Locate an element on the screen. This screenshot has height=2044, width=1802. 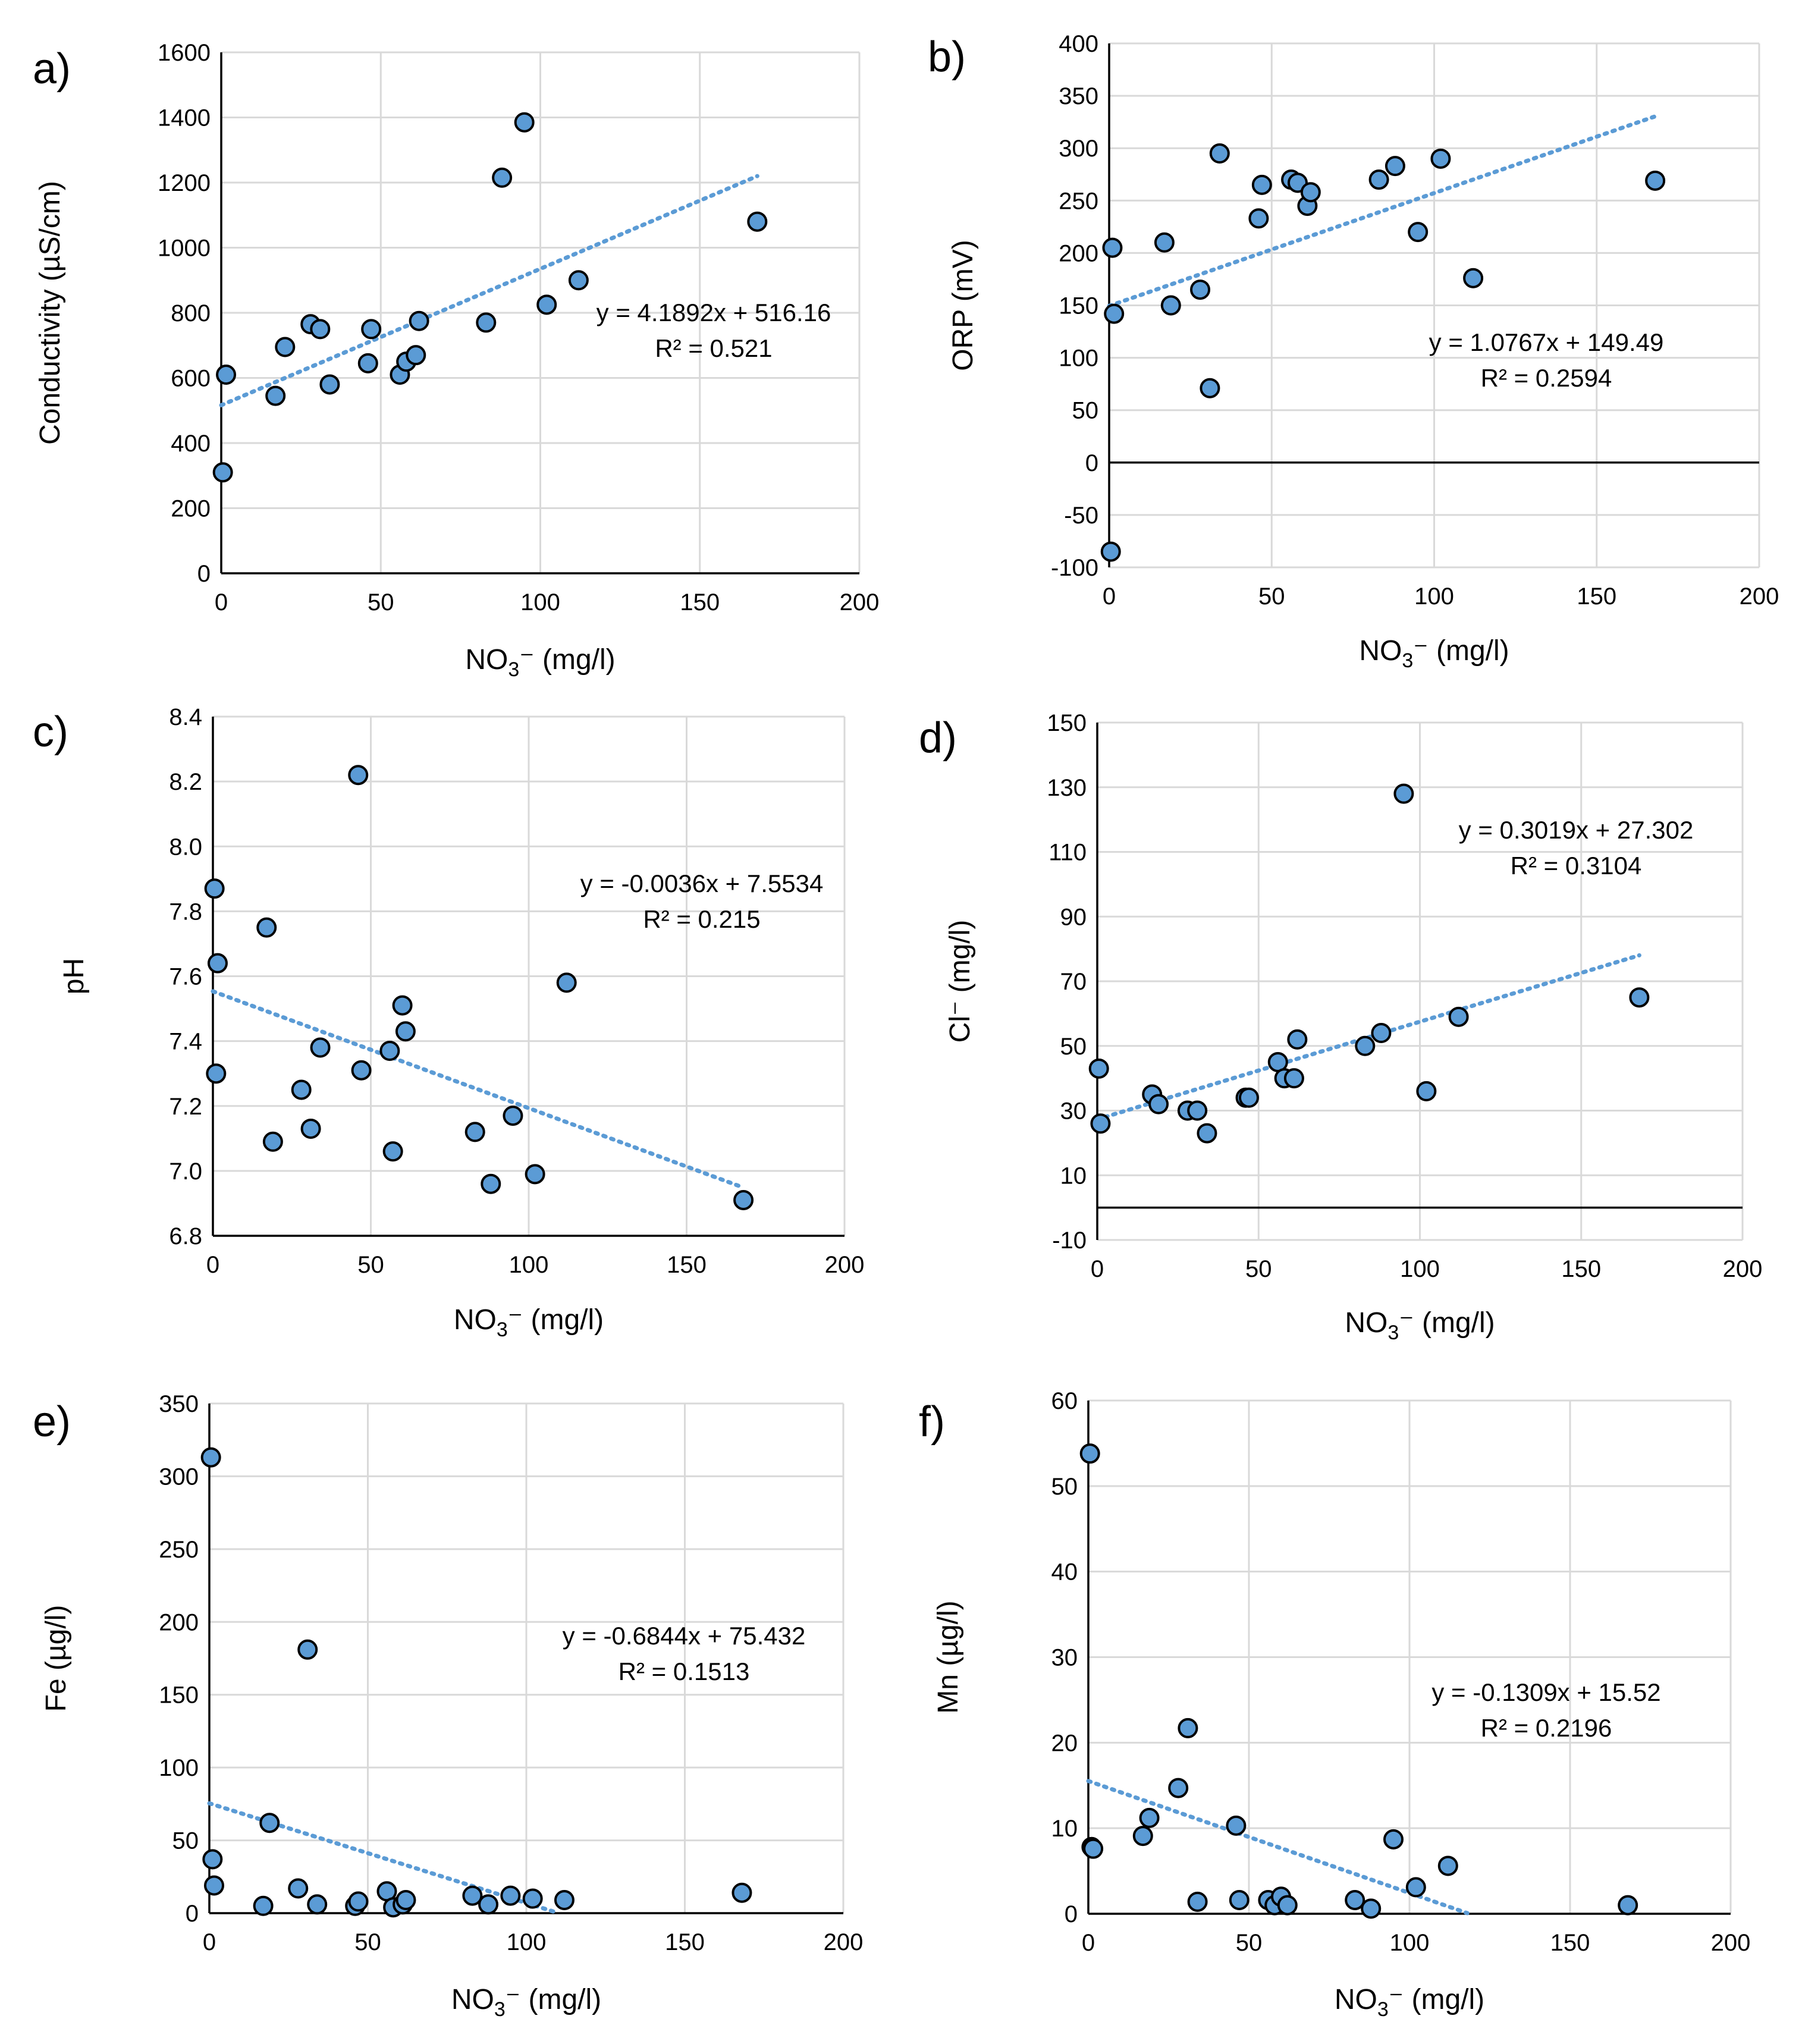
y-axis-title: ORP (mV) is located at coordinates (963, 305).